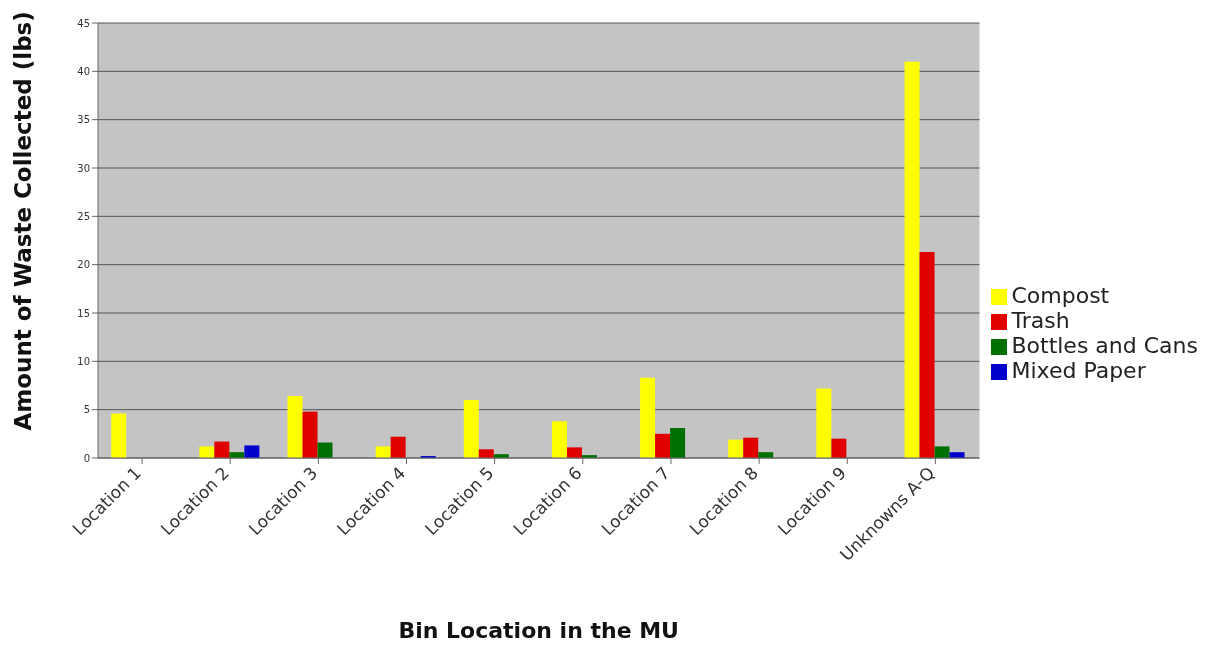  I want to click on y-tick-label: 35, so click(83, 120).